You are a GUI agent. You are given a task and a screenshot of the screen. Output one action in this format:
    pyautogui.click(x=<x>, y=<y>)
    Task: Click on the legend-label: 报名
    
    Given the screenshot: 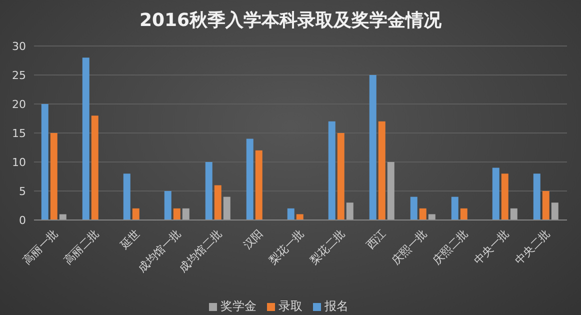 What is the action you would take?
    pyautogui.click(x=336, y=306)
    